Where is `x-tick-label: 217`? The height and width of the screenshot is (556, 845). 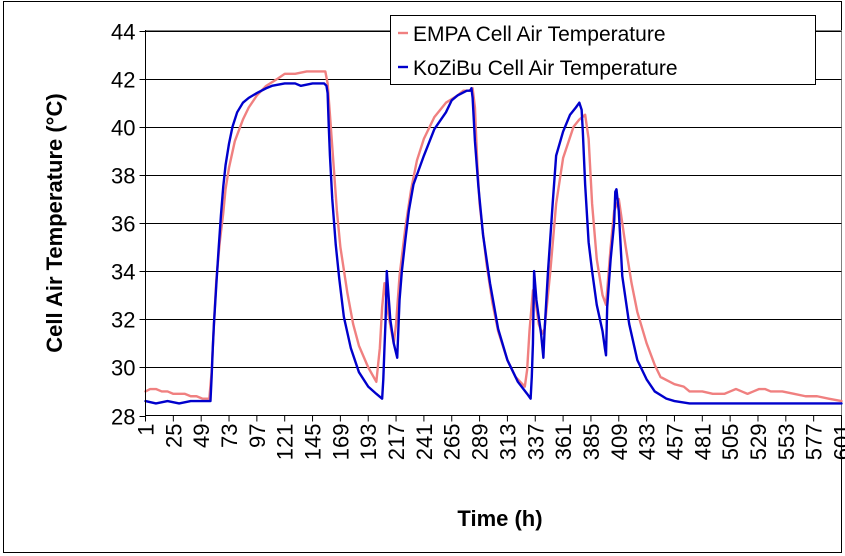 x-tick-label: 217 is located at coordinates (396, 442).